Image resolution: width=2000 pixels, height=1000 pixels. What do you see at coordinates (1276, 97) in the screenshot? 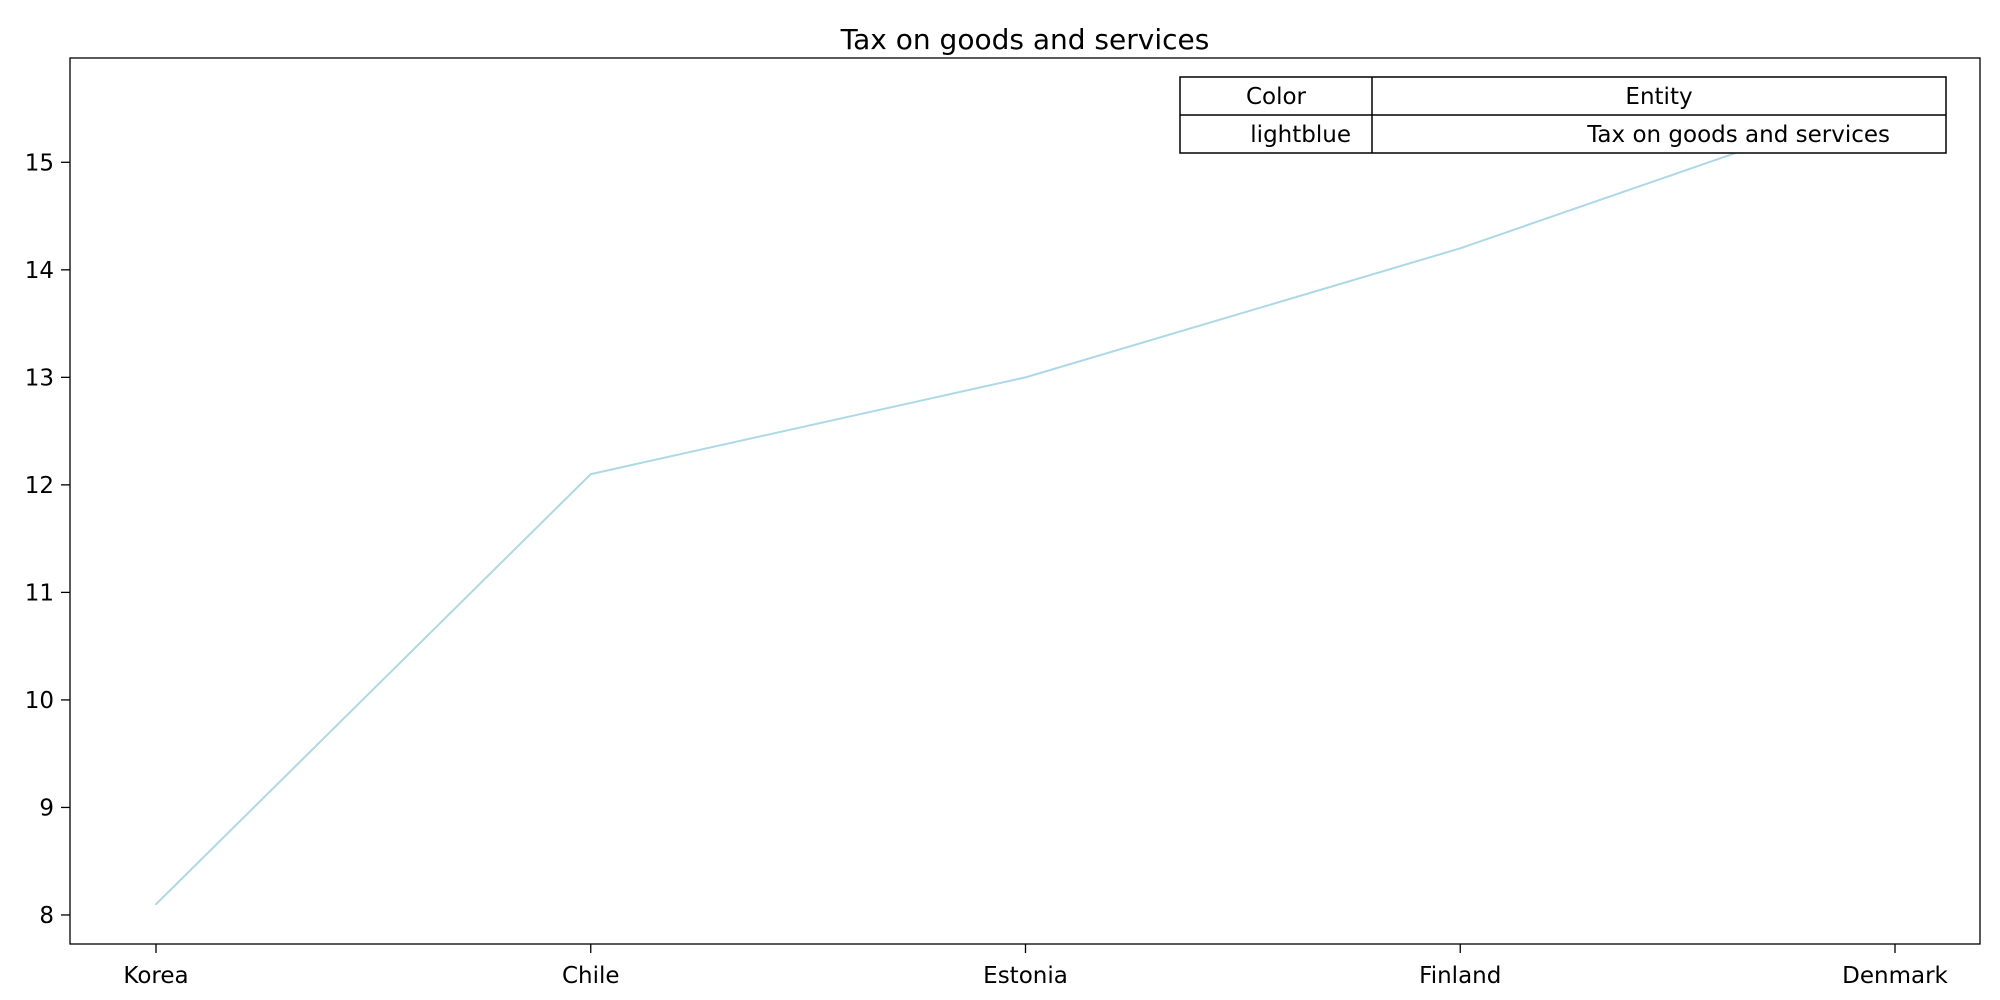
I see `legend-header-color: Color` at bounding box center [1276, 97].